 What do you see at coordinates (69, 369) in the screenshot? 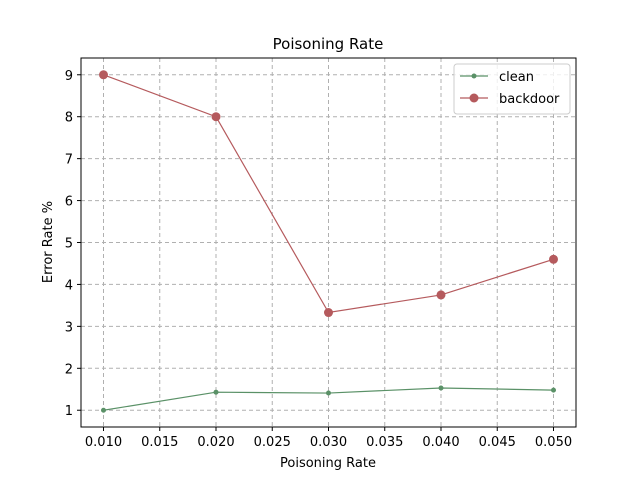
I see `y-tick-label: 2` at bounding box center [69, 369].